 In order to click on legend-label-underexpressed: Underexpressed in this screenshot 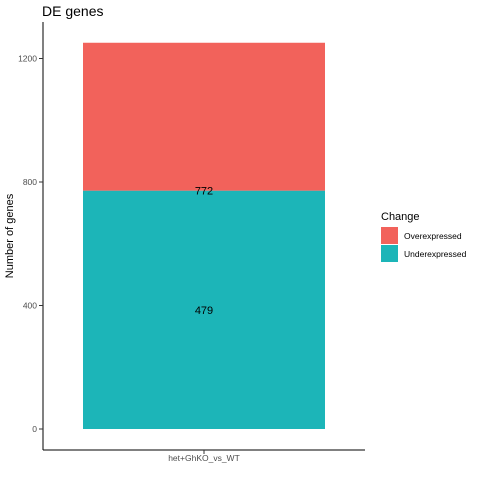, I will do `click(435, 254)`.